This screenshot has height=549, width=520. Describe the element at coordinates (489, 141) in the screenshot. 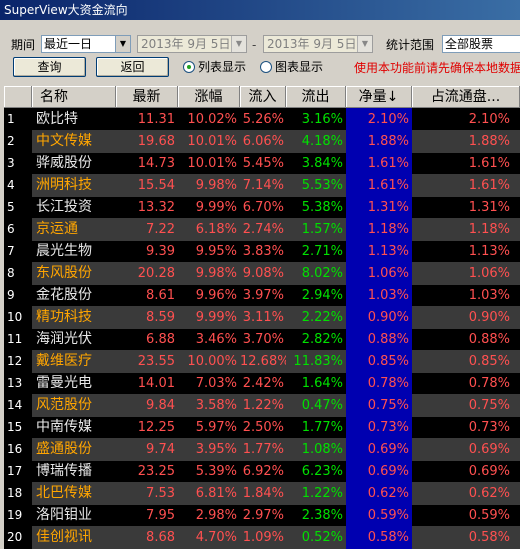

I see `float-ratio: 1.88%` at that location.